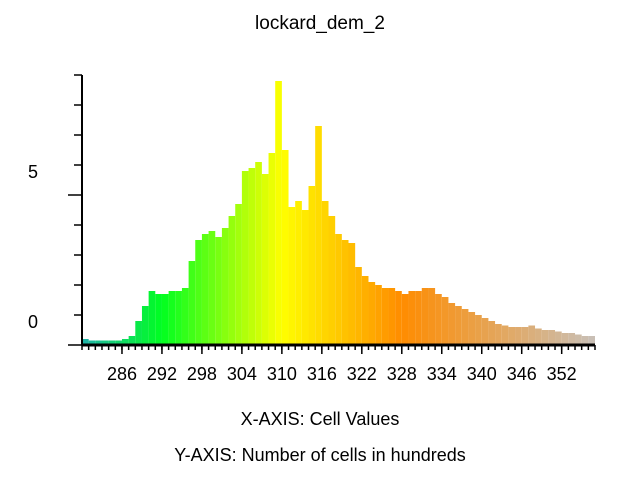 The width and height of the screenshot is (640, 480). What do you see at coordinates (320, 419) in the screenshot?
I see `x-axis-title: X-AXIS: Cell Values` at bounding box center [320, 419].